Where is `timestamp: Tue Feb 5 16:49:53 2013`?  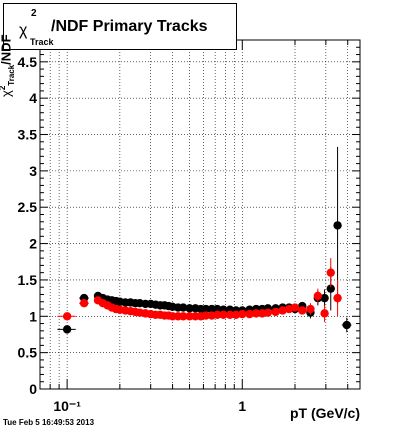
timestamp: Tue Feb 5 16:49:53 2013 is located at coordinates (49, 422).